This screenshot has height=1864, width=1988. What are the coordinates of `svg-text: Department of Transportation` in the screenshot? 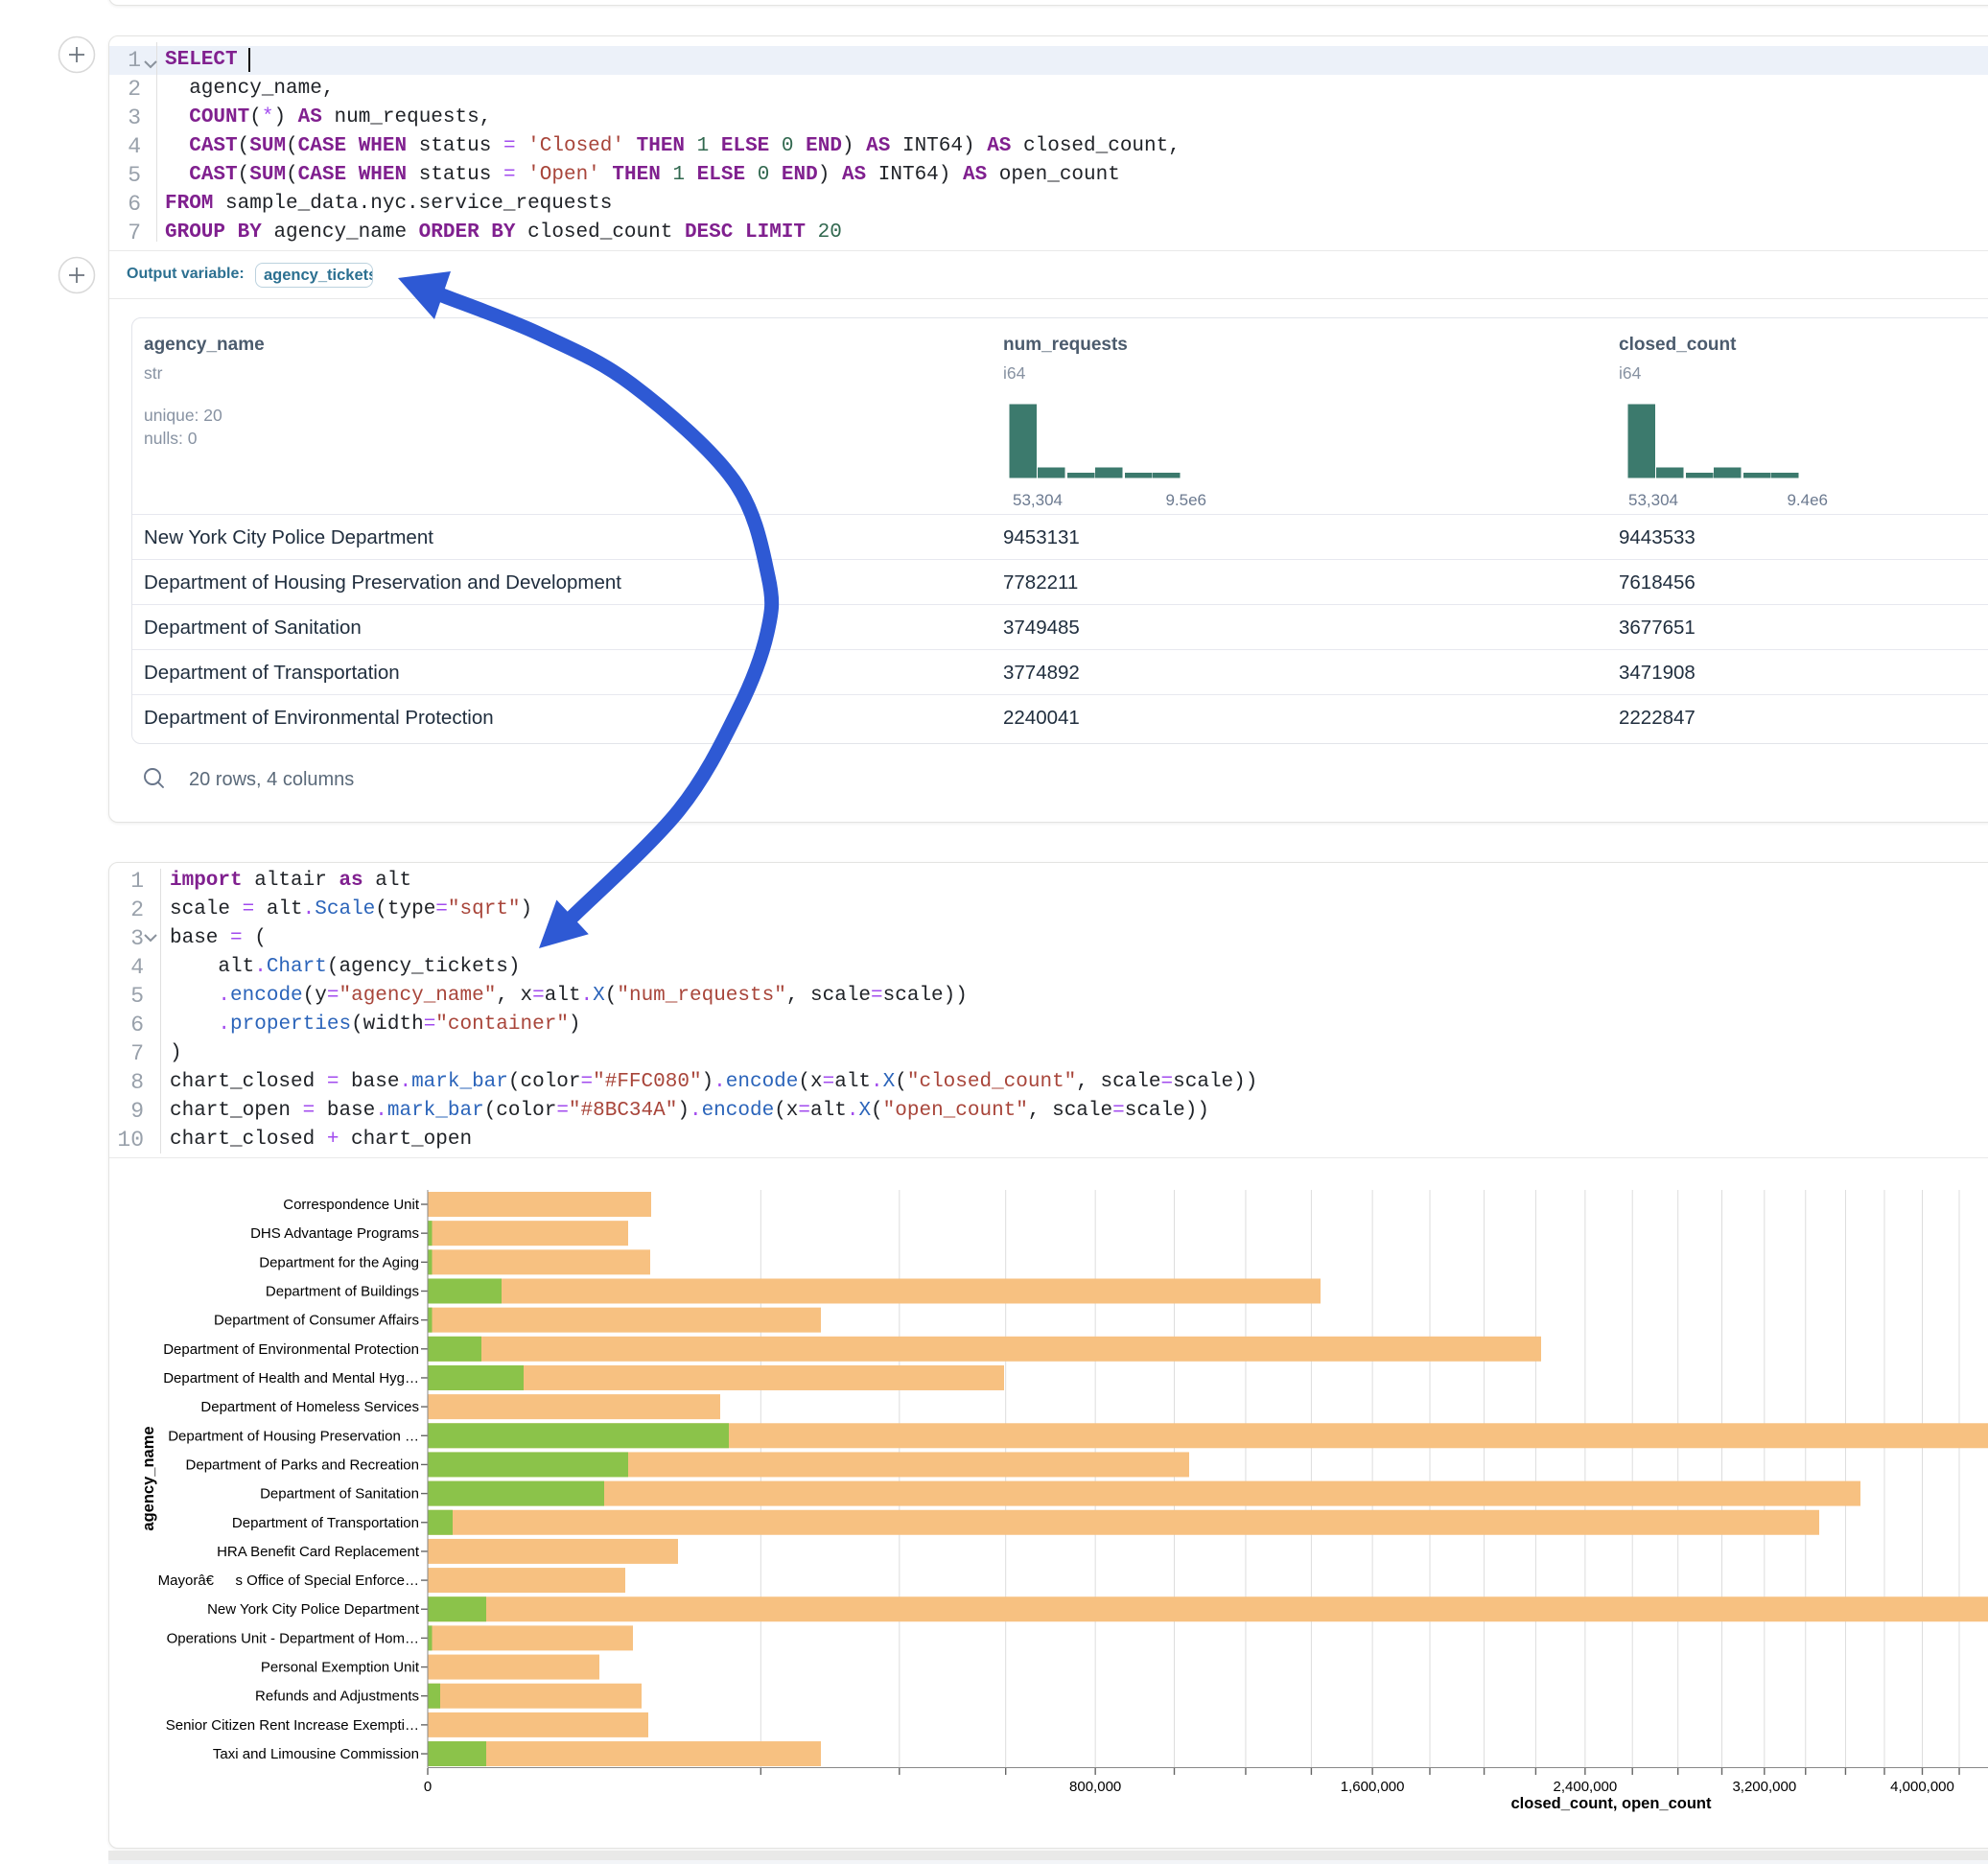 It's located at (326, 1523).